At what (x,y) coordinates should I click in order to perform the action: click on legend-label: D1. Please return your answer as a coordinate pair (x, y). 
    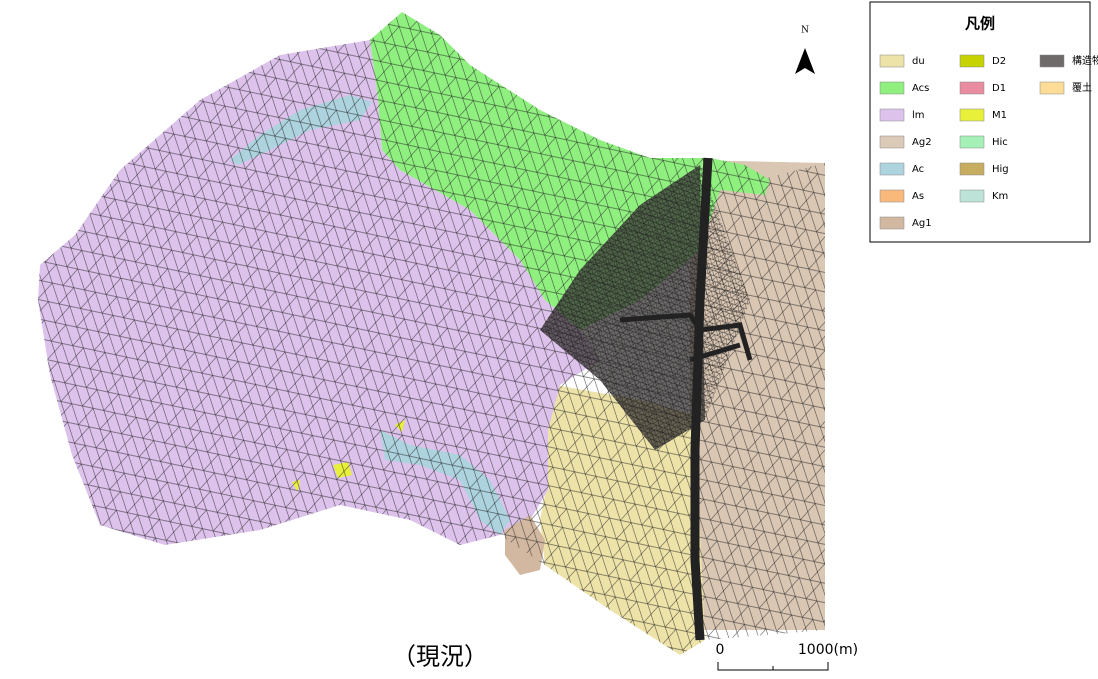
    Looking at the image, I should click on (999, 88).